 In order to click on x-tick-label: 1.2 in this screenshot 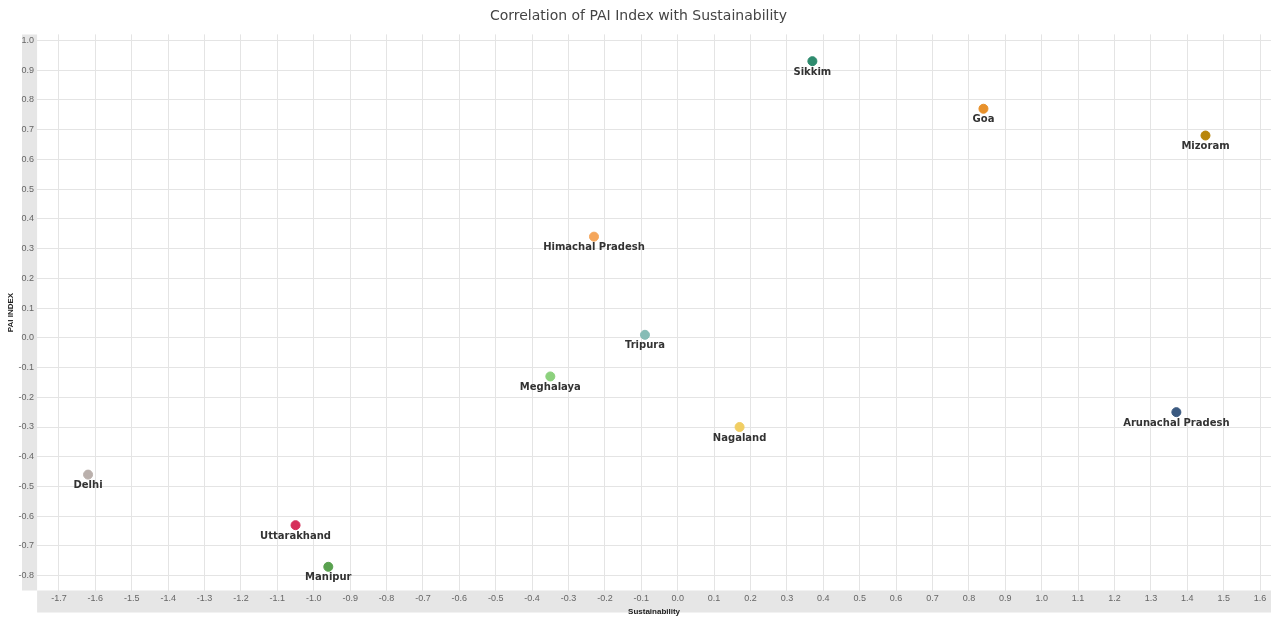, I will do `click(1114, 598)`.